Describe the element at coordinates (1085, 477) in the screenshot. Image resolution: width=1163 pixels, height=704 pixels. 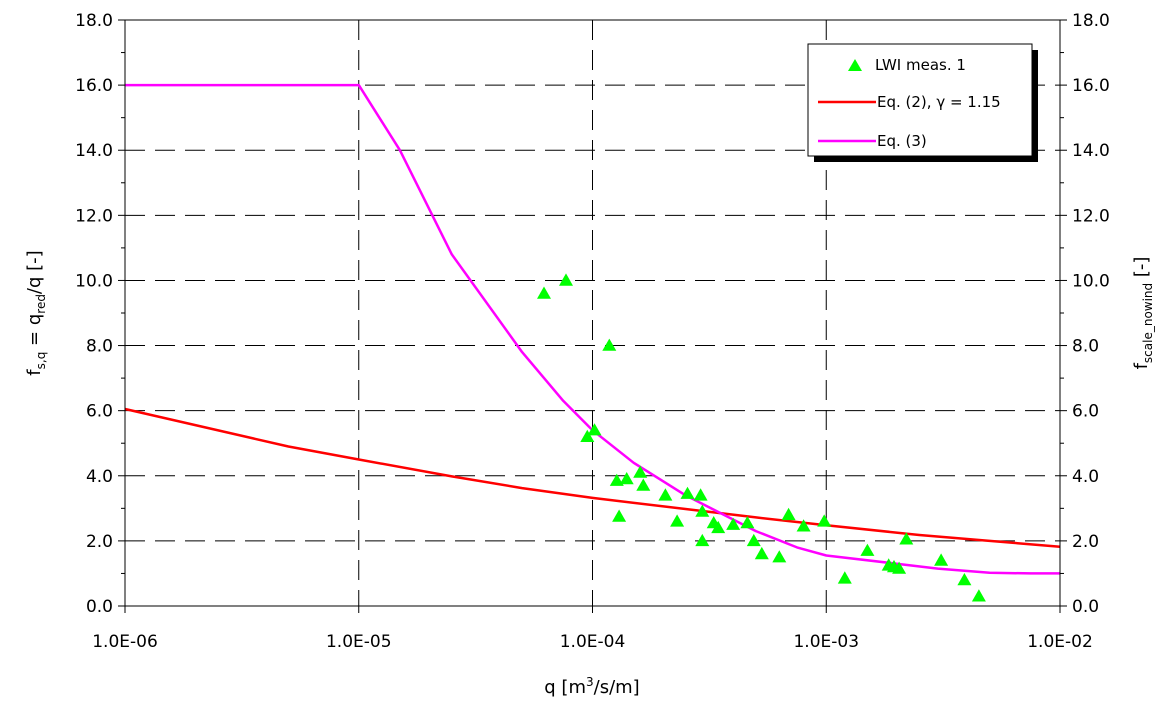
I see `y2-tick-label: 4.0` at that location.